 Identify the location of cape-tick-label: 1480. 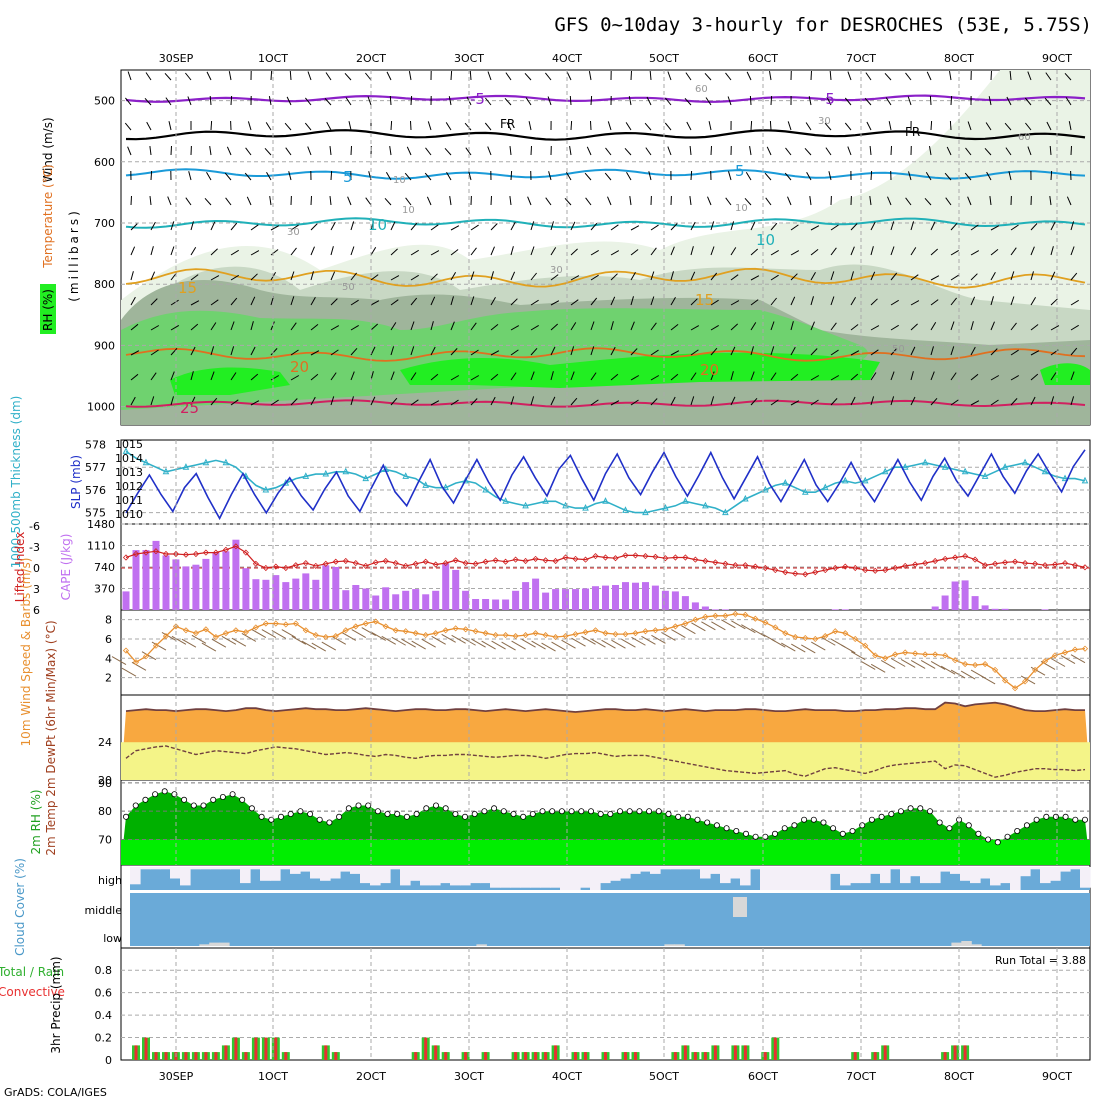
(101, 524).